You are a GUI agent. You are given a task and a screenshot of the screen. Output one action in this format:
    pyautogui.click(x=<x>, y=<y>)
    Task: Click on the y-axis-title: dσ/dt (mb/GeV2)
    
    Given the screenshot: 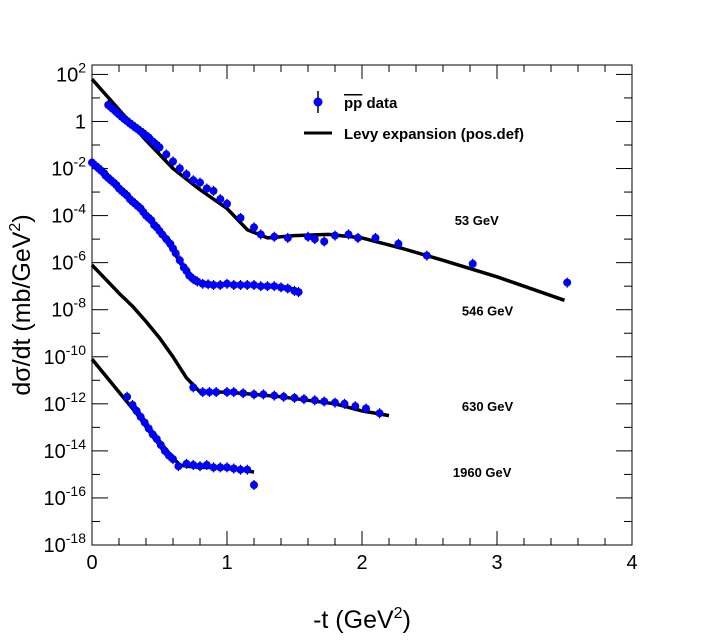 What is the action you would take?
    pyautogui.click(x=21, y=304)
    